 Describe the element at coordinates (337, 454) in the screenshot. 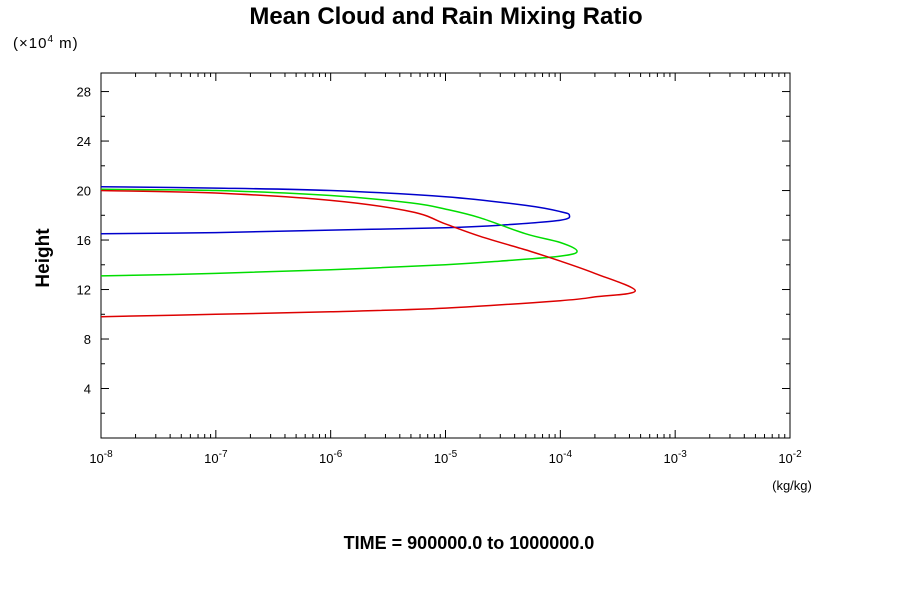

I see `x-tick-label-exponent: -6` at that location.